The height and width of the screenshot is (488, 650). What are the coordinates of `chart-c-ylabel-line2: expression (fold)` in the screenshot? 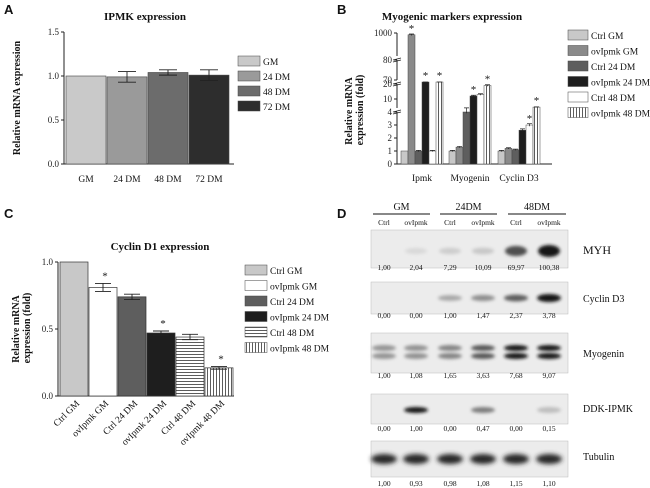 It's located at (27, 328).